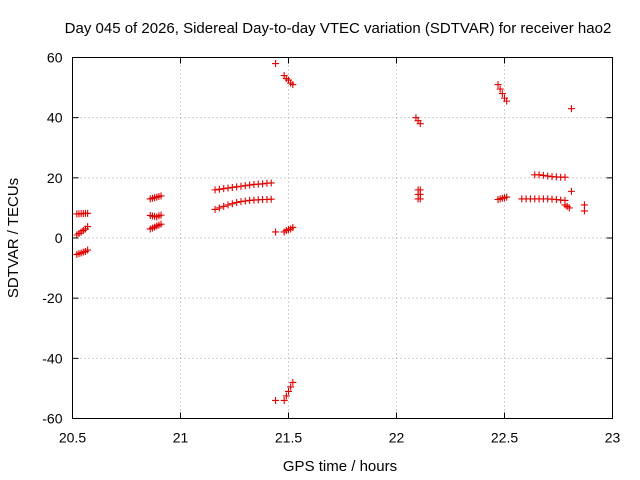  Describe the element at coordinates (13, 238) in the screenshot. I see `y-axis-label: SDTVAR / TECUs` at that location.